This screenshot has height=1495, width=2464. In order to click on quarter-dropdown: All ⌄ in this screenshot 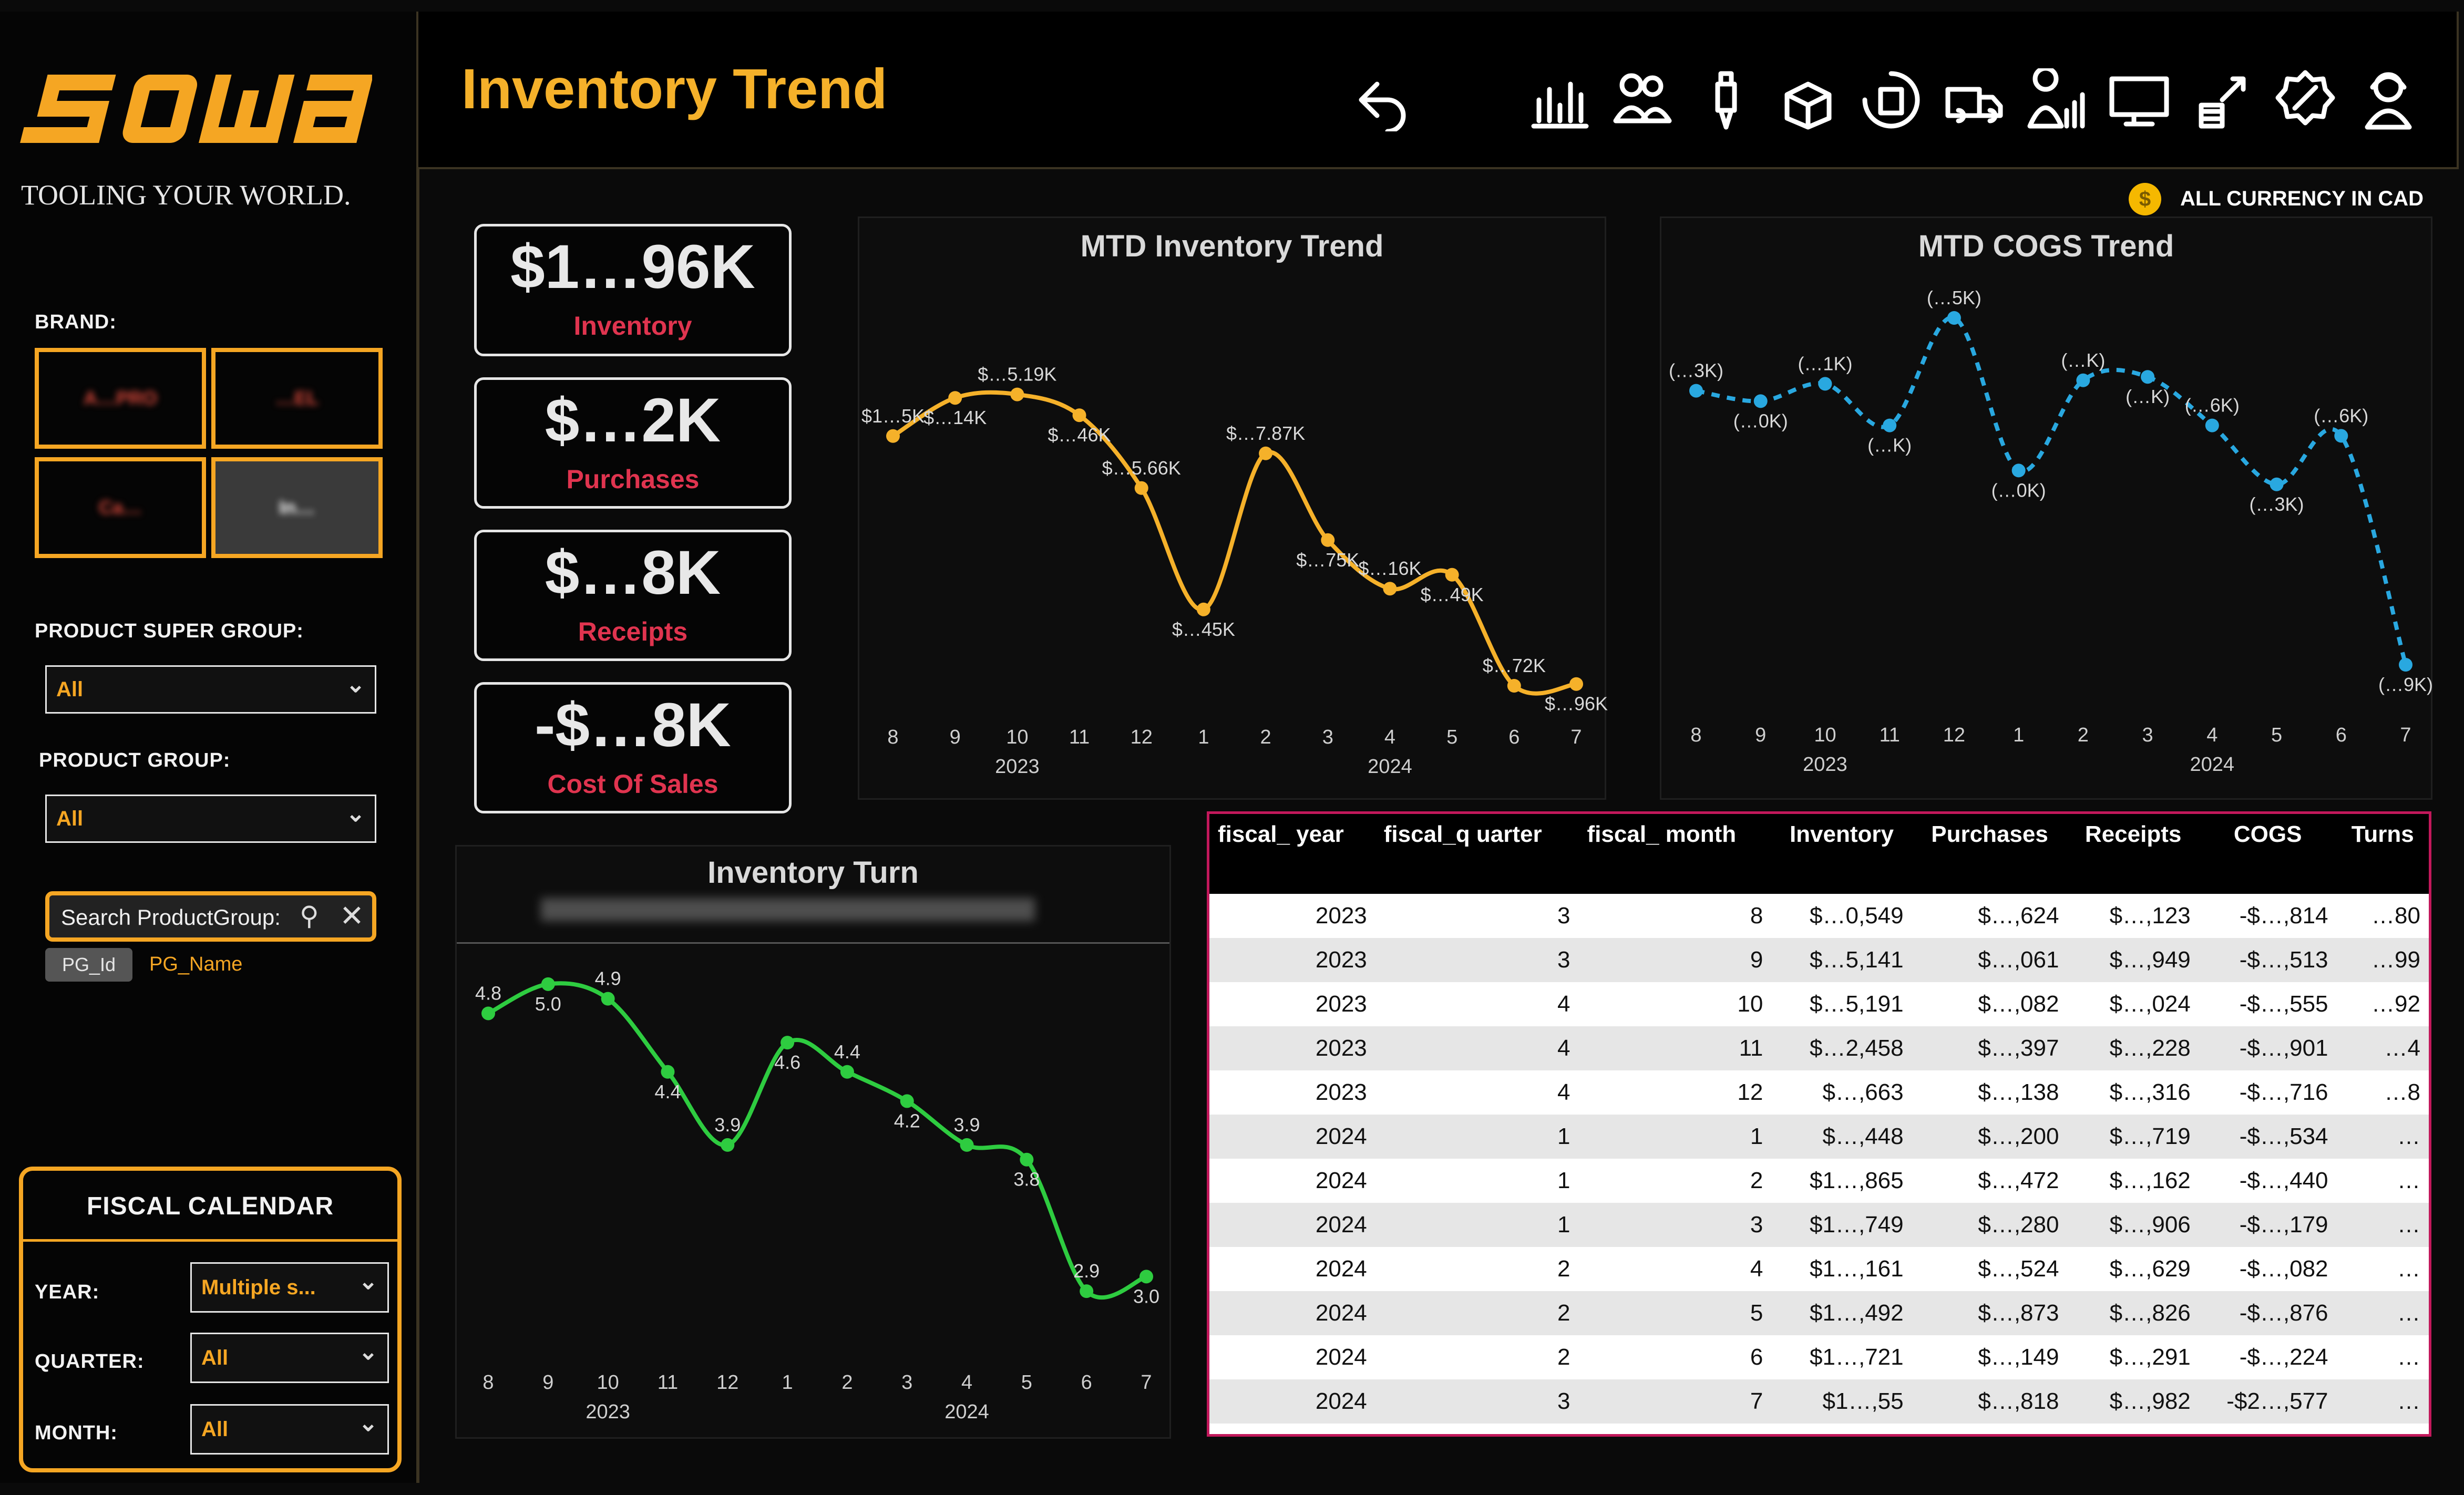, I will do `click(290, 1358)`.